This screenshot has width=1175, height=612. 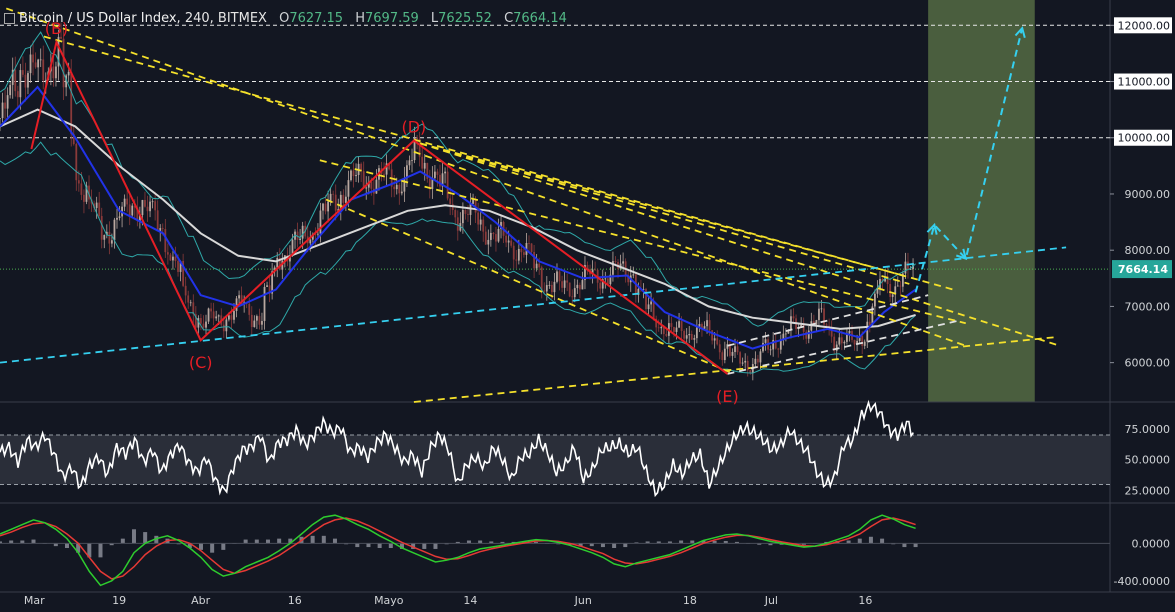 What do you see at coordinates (413, 127) in the screenshot?
I see `wave-label: (D)` at bounding box center [413, 127].